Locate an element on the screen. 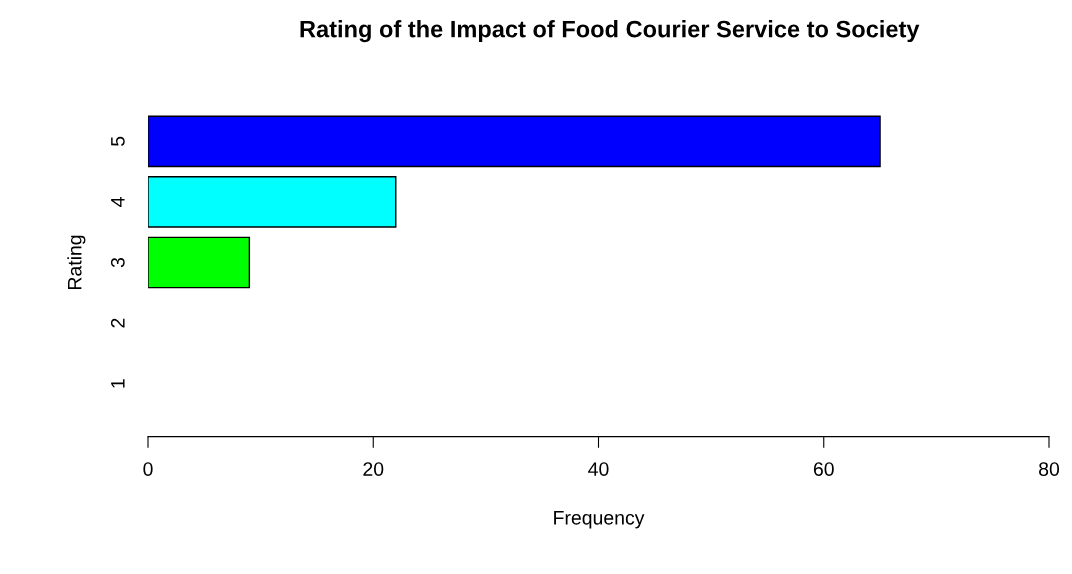 This screenshot has width=1072, height=574. y-tick-label: 2 is located at coordinates (117, 323).